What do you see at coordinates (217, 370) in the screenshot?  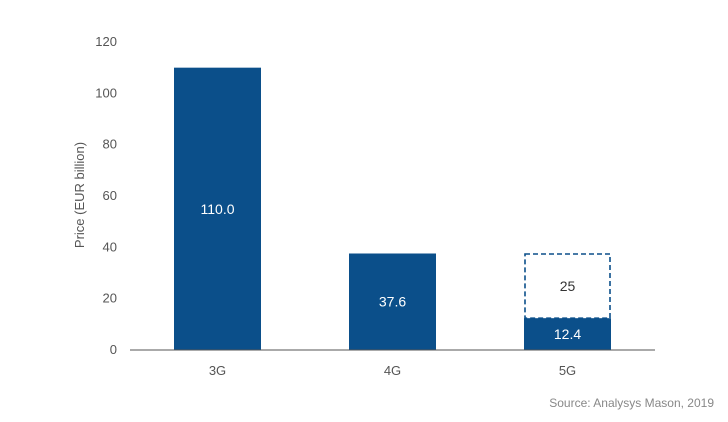 I see `x-tick-label-3G: 3G` at bounding box center [217, 370].